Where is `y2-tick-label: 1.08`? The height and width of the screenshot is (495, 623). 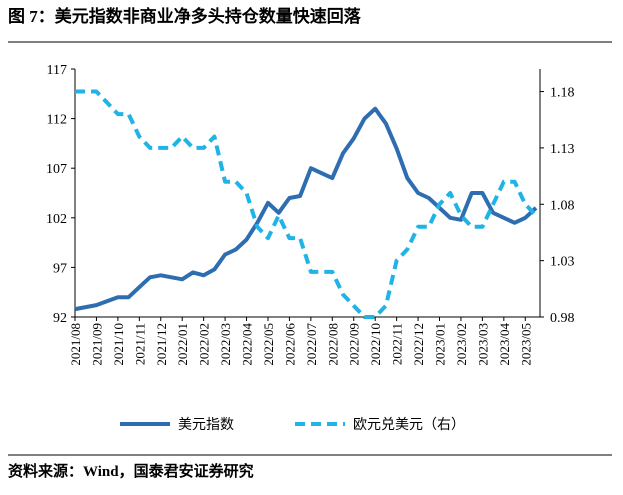
y2-tick-label: 1.08 is located at coordinates (562, 205).